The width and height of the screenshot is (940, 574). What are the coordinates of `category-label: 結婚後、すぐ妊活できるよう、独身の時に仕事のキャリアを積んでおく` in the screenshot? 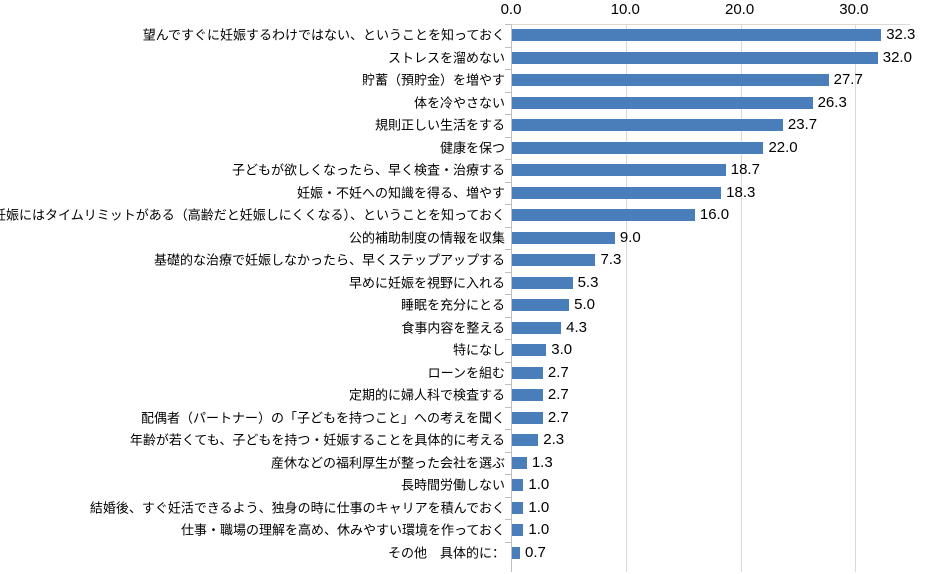 It's located at (297, 508).